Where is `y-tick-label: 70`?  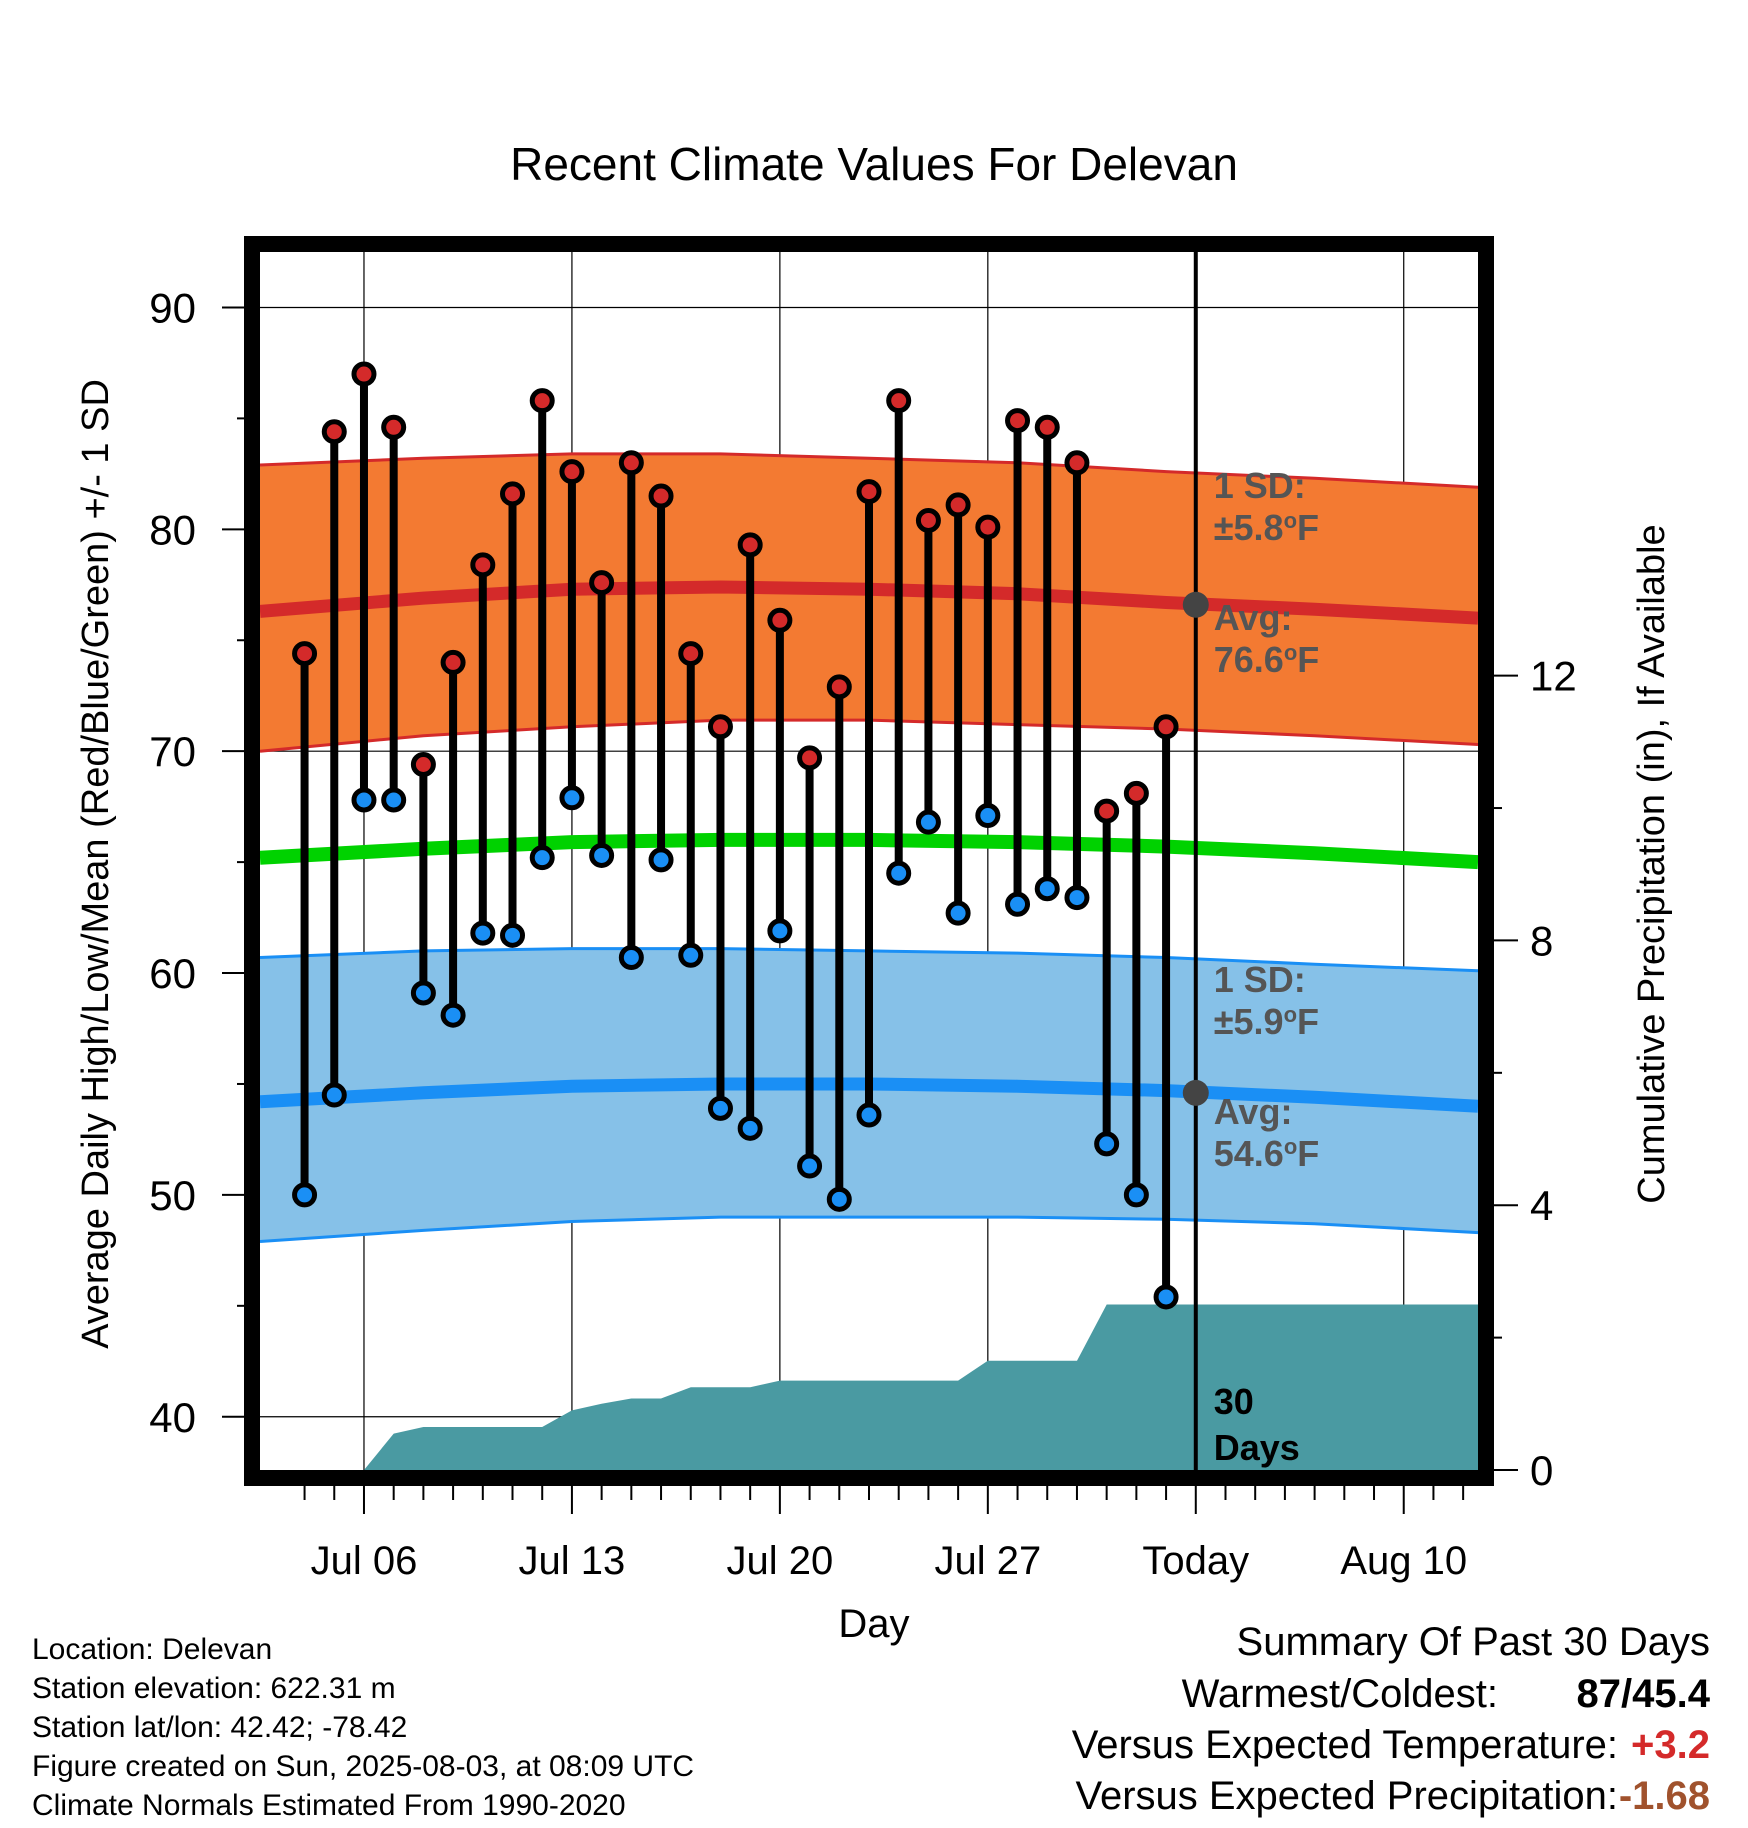 y-tick-label: 70 is located at coordinates (172, 751).